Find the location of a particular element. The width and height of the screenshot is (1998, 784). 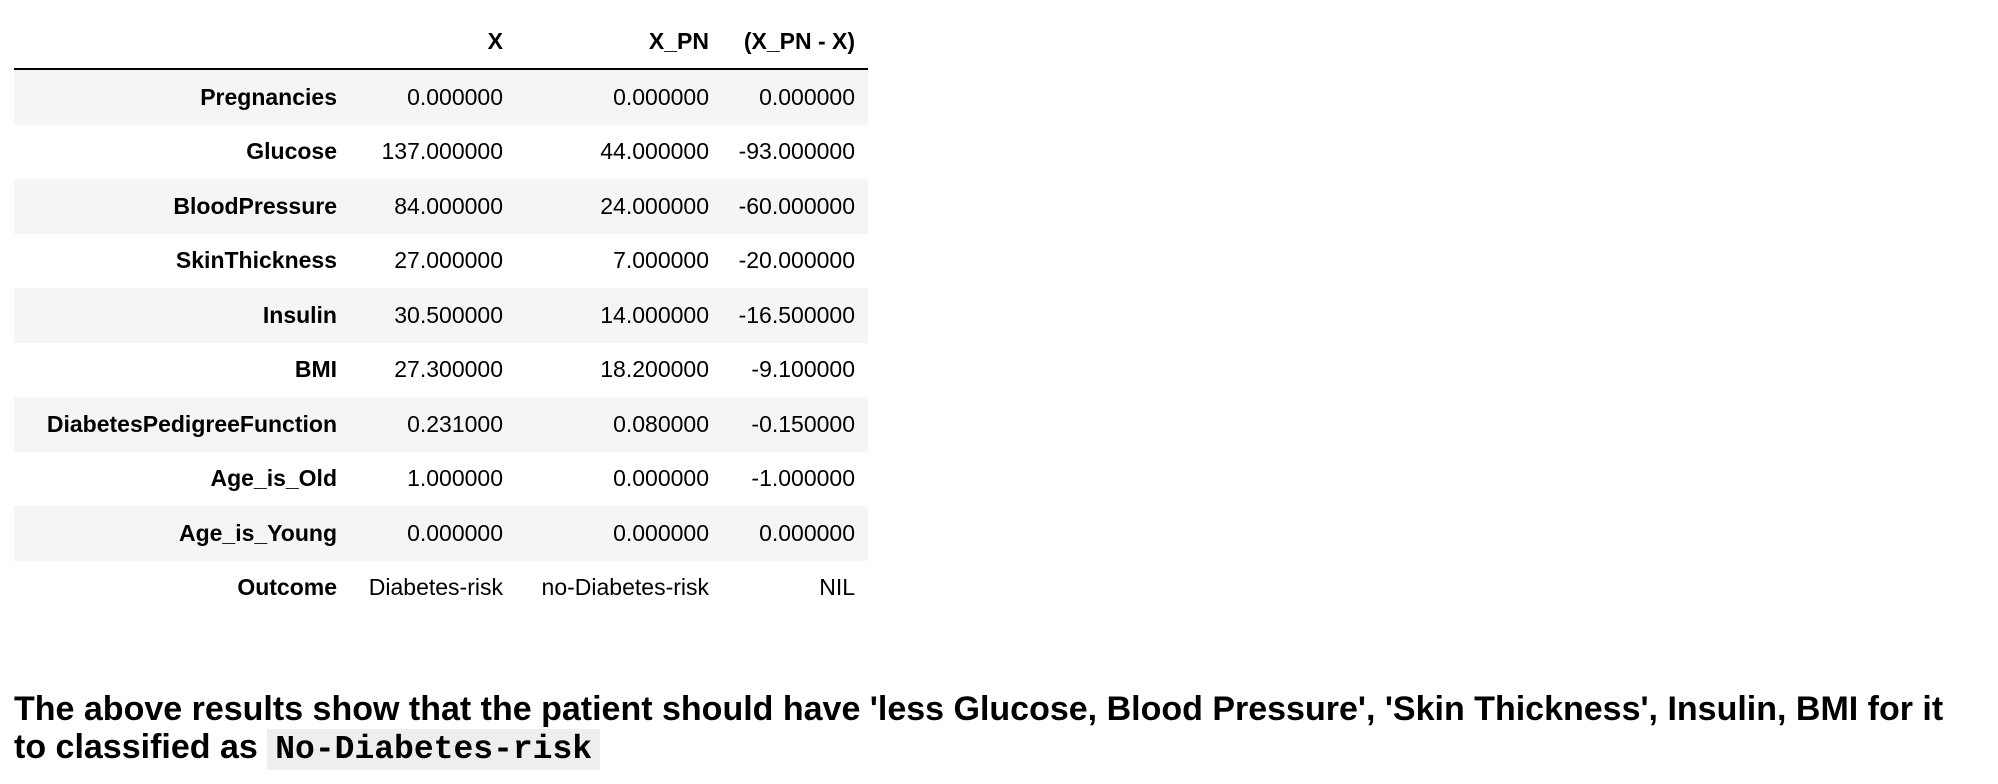

cell-x-pn: no-Diabetes-risk is located at coordinates (625, 587).